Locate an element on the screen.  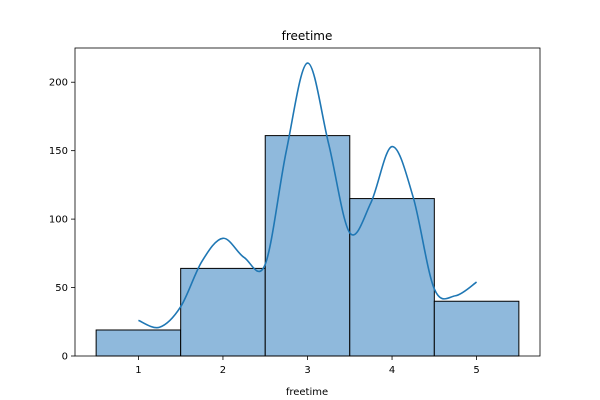
x-tick-label-5: 5 is located at coordinates (476, 370).